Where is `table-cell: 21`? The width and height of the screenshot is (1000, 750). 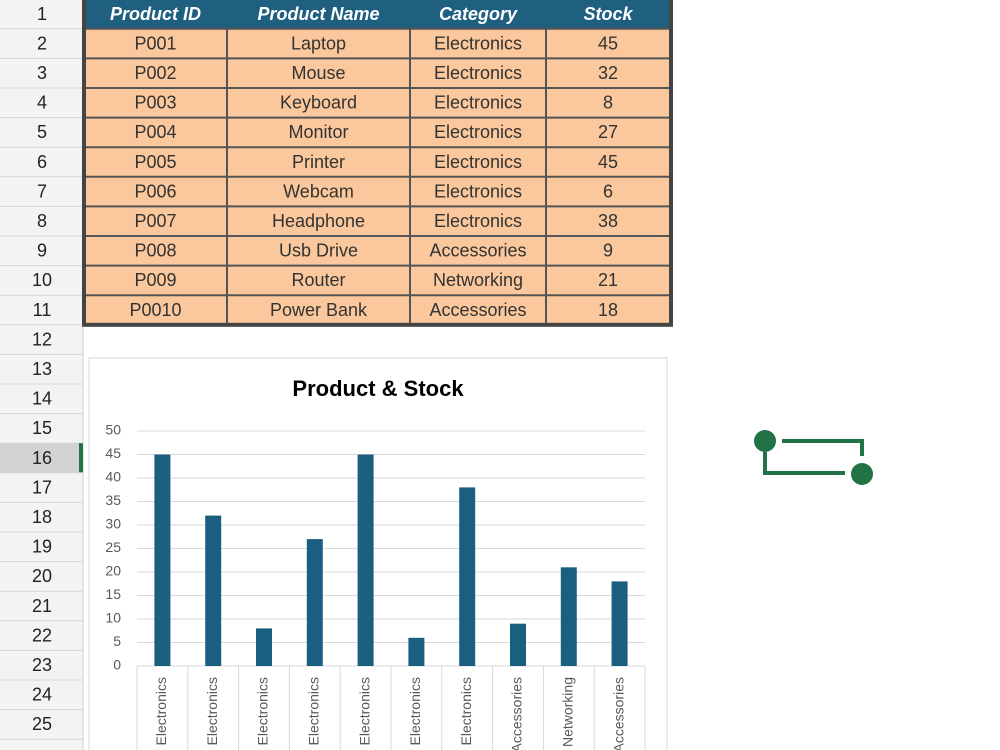 table-cell: 21 is located at coordinates (608, 280).